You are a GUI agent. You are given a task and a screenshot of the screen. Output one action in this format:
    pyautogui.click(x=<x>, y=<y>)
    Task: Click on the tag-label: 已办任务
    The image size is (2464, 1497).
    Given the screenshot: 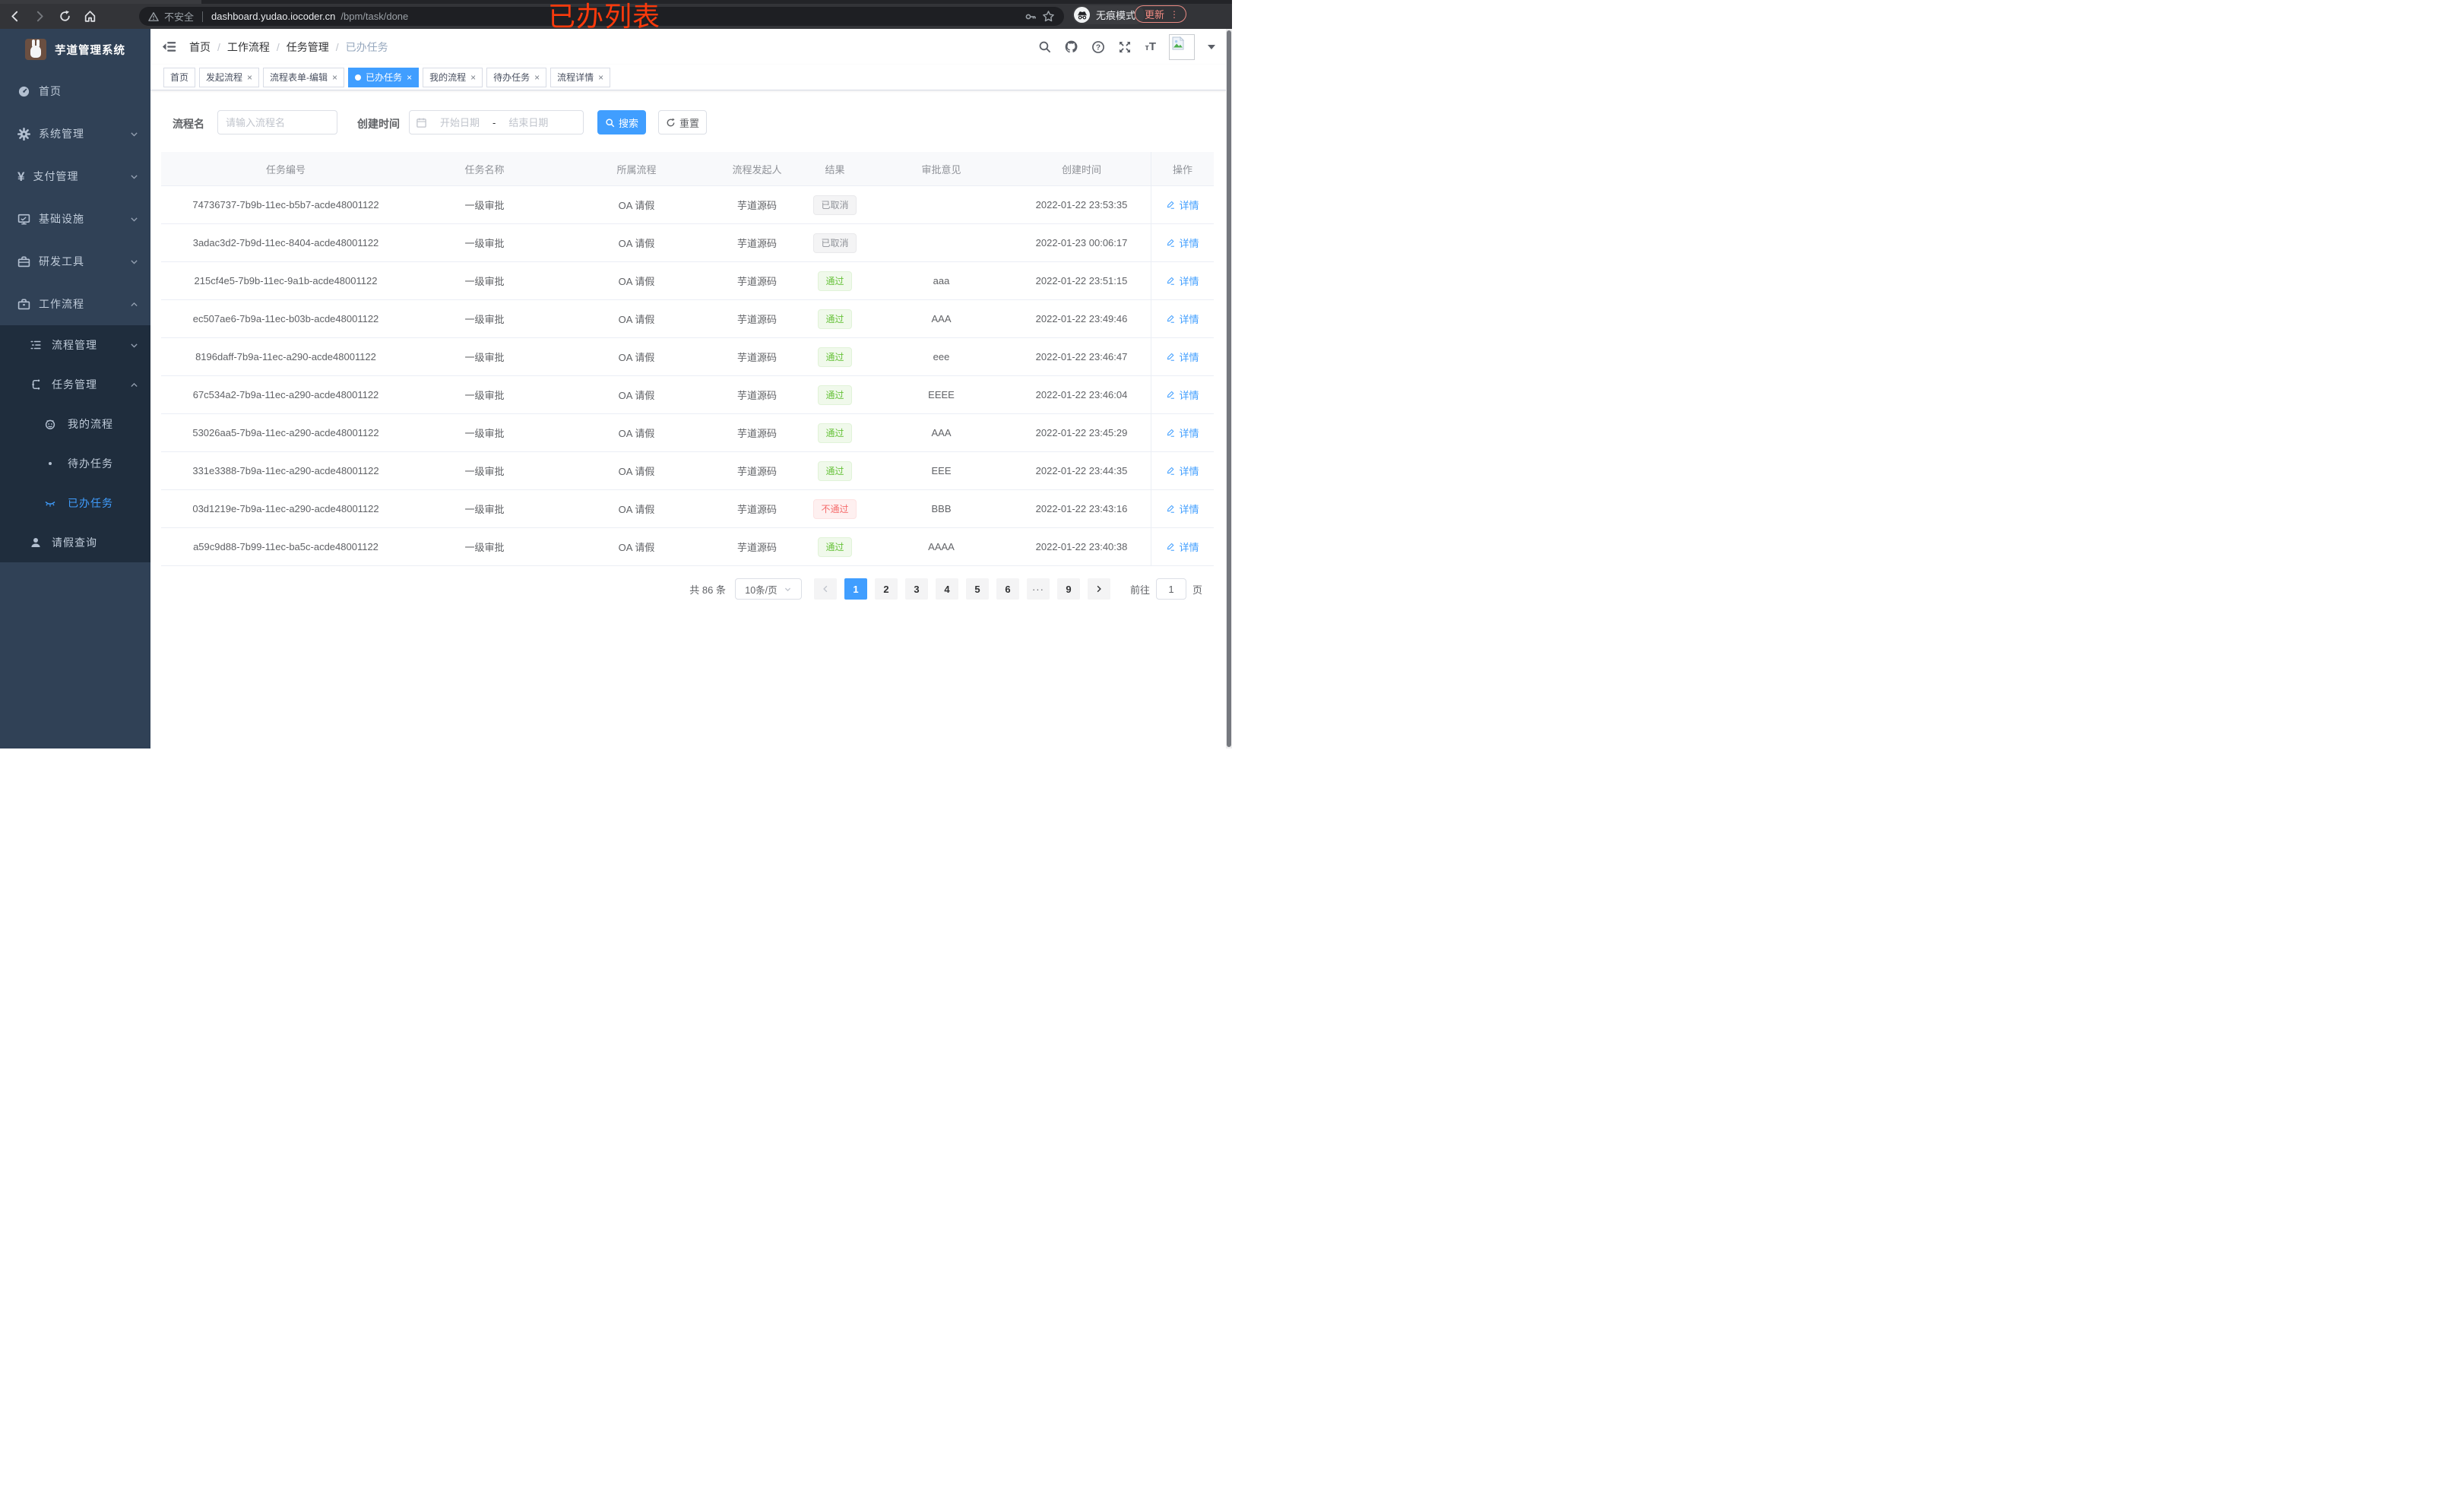 What is the action you would take?
    pyautogui.click(x=384, y=77)
    